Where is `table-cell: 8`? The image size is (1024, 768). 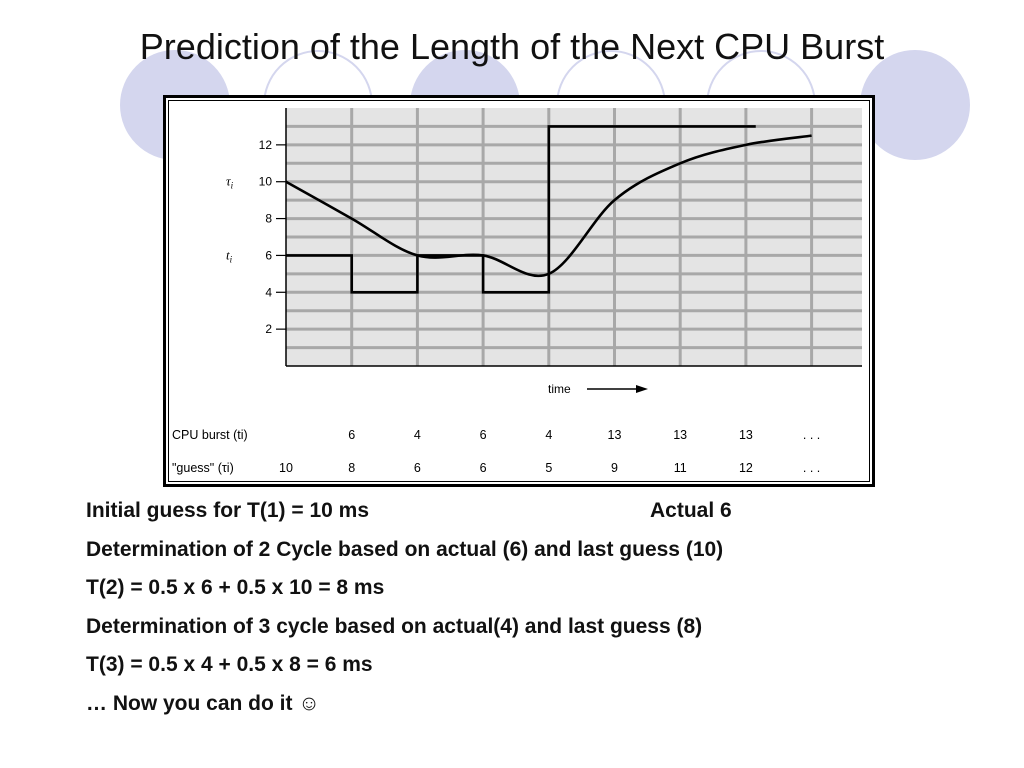 table-cell: 8 is located at coordinates (351, 468).